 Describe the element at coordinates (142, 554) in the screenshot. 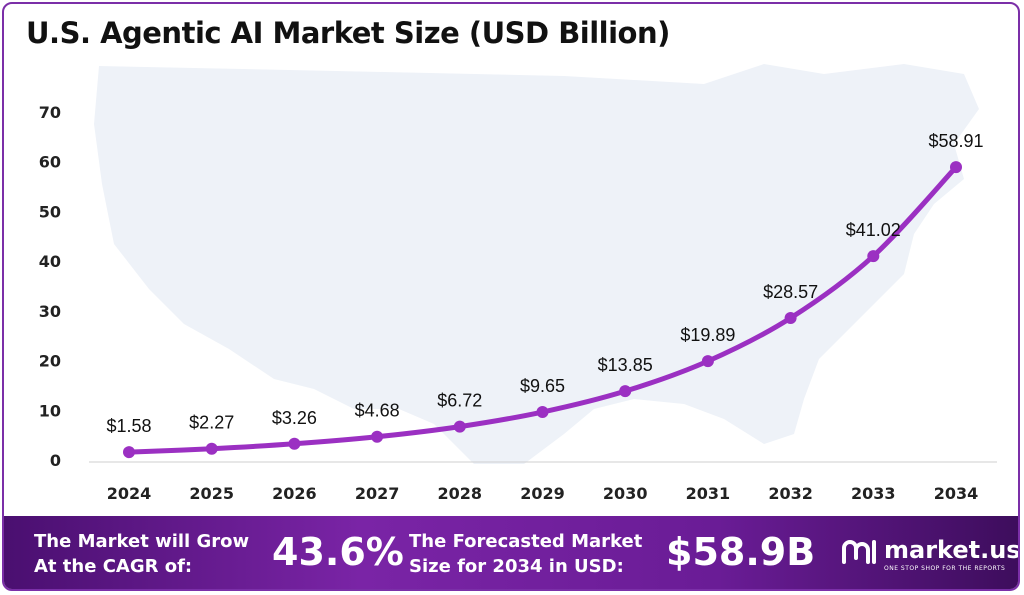

I see `cagr-label: The Market will Grow At the CAGR of:` at that location.